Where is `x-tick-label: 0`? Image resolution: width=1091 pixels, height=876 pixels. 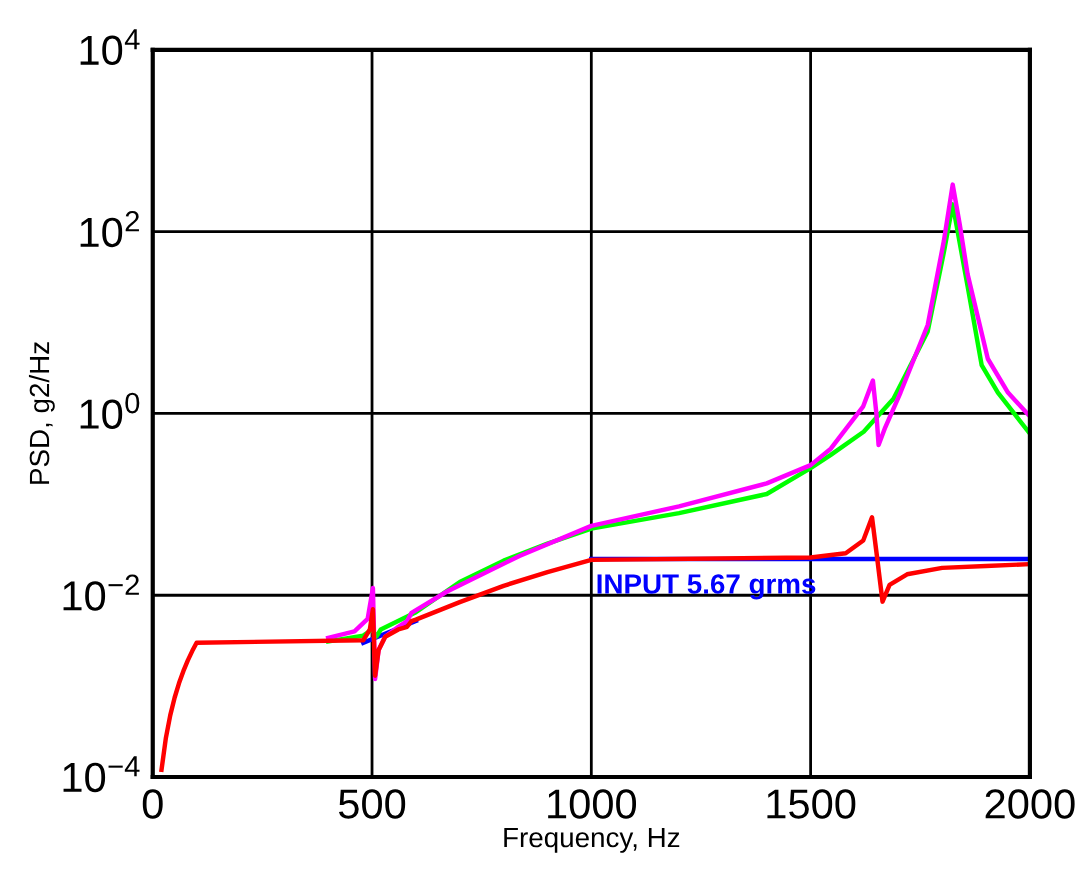 x-tick-label: 0 is located at coordinates (152, 804).